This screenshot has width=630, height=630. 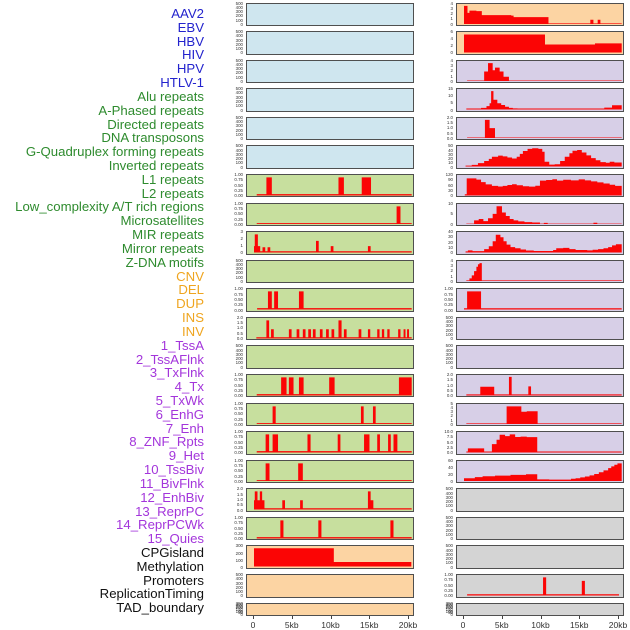 What do you see at coordinates (451, 266) in the screenshot?
I see `y-tick-label: 3` at bounding box center [451, 266].